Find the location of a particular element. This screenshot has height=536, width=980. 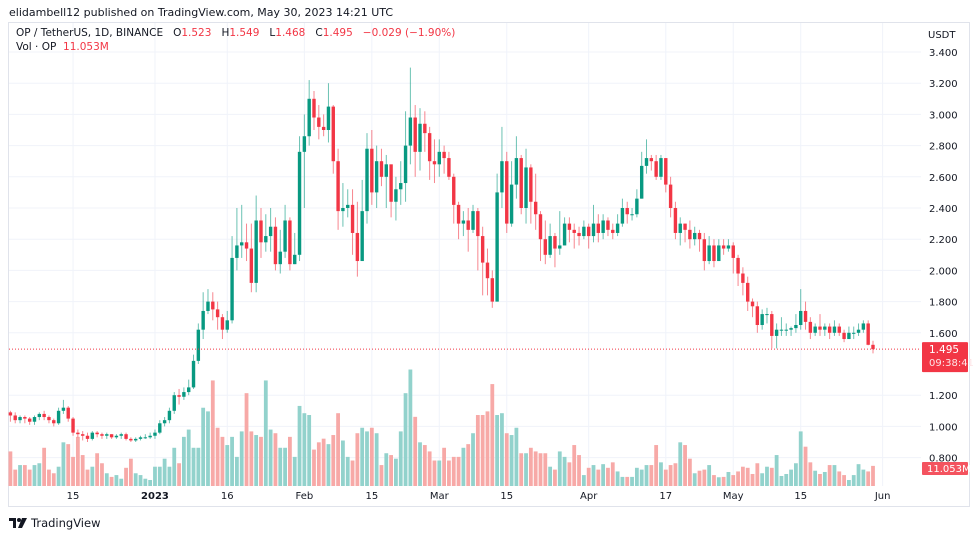

x-tick-label: Mar is located at coordinates (440, 496).